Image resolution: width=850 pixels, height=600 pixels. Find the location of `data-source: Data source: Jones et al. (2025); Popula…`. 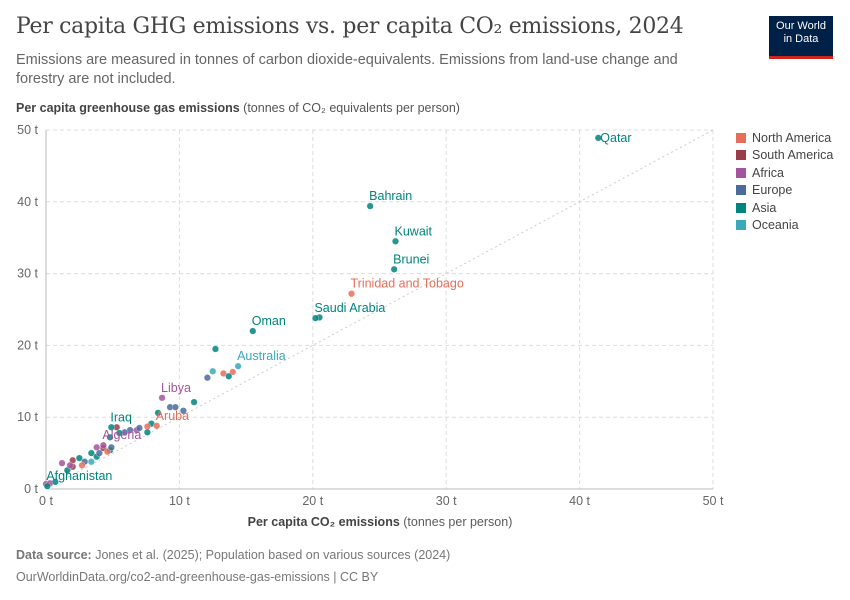

data-source: Data source: Jones et al. (2025); Popula… is located at coordinates (233, 555).